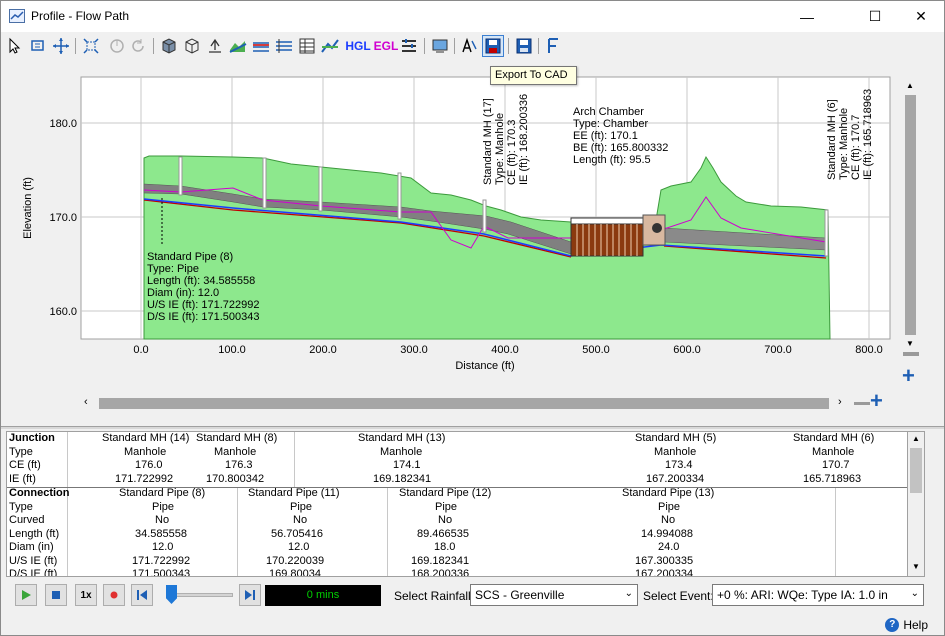 The image size is (945, 636). I want to click on chart-vertical-scrollbar: ▲ ▼, so click(910, 215).